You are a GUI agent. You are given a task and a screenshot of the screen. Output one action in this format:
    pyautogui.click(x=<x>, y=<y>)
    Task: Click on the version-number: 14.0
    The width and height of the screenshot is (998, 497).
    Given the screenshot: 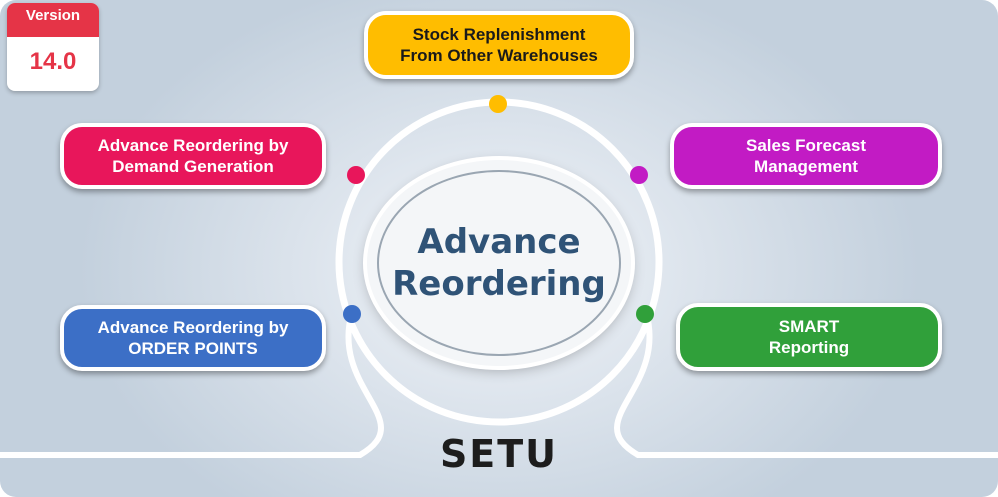 What is the action you would take?
    pyautogui.click(x=53, y=61)
    